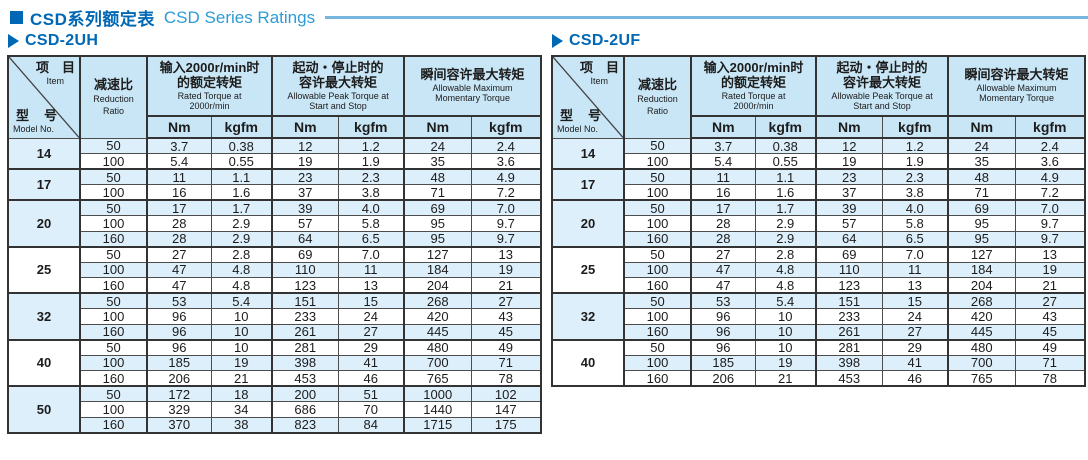  I want to click on group-header-en: 2000r/min, so click(209, 105).